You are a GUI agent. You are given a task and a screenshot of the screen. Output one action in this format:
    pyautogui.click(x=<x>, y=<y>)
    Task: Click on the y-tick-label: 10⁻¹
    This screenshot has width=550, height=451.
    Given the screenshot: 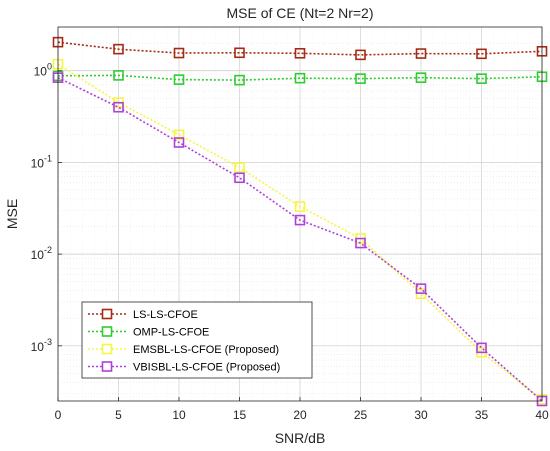 What is the action you would take?
    pyautogui.click(x=41, y=161)
    